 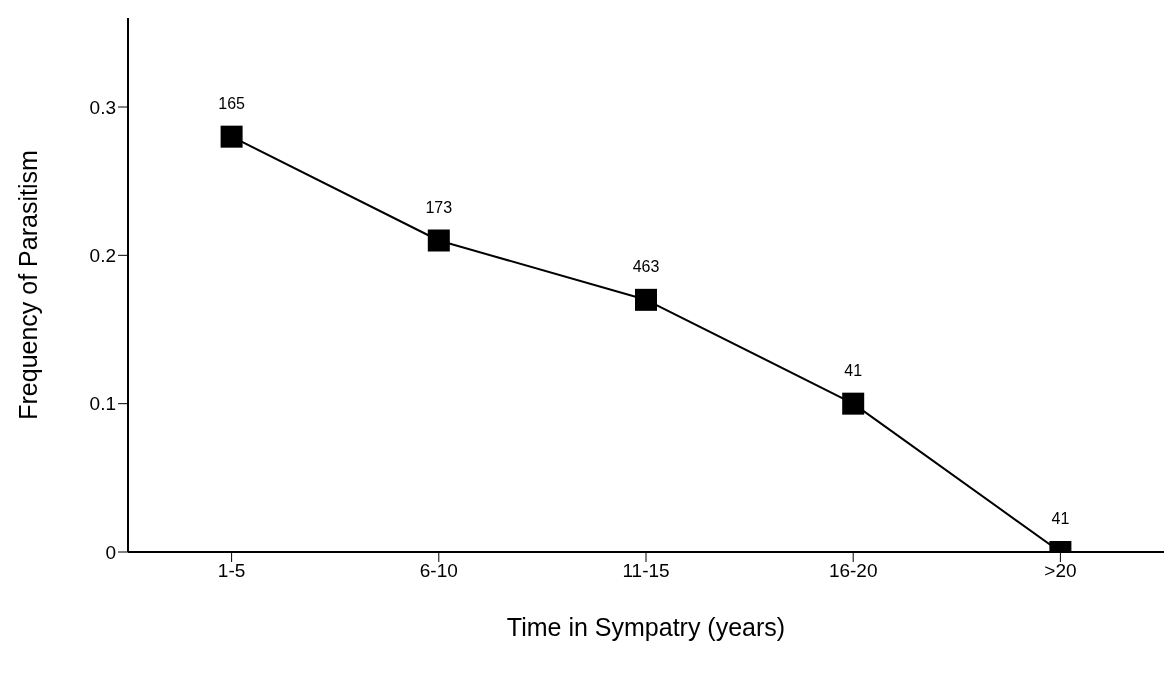 What do you see at coordinates (102, 107) in the screenshot?
I see `y-tick-label: 0.3` at bounding box center [102, 107].